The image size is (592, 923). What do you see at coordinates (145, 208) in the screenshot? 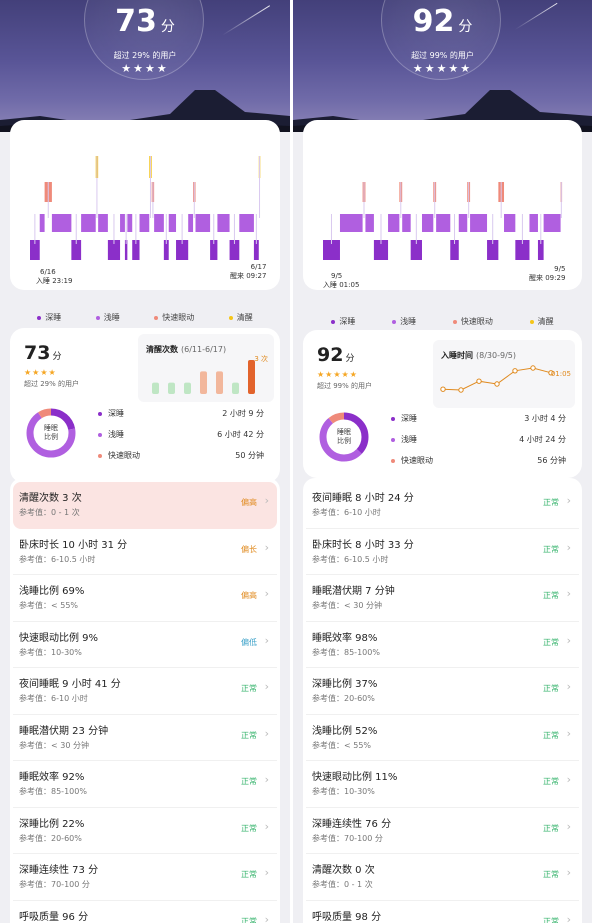
I see `sleep-hypnogram` at bounding box center [145, 208].